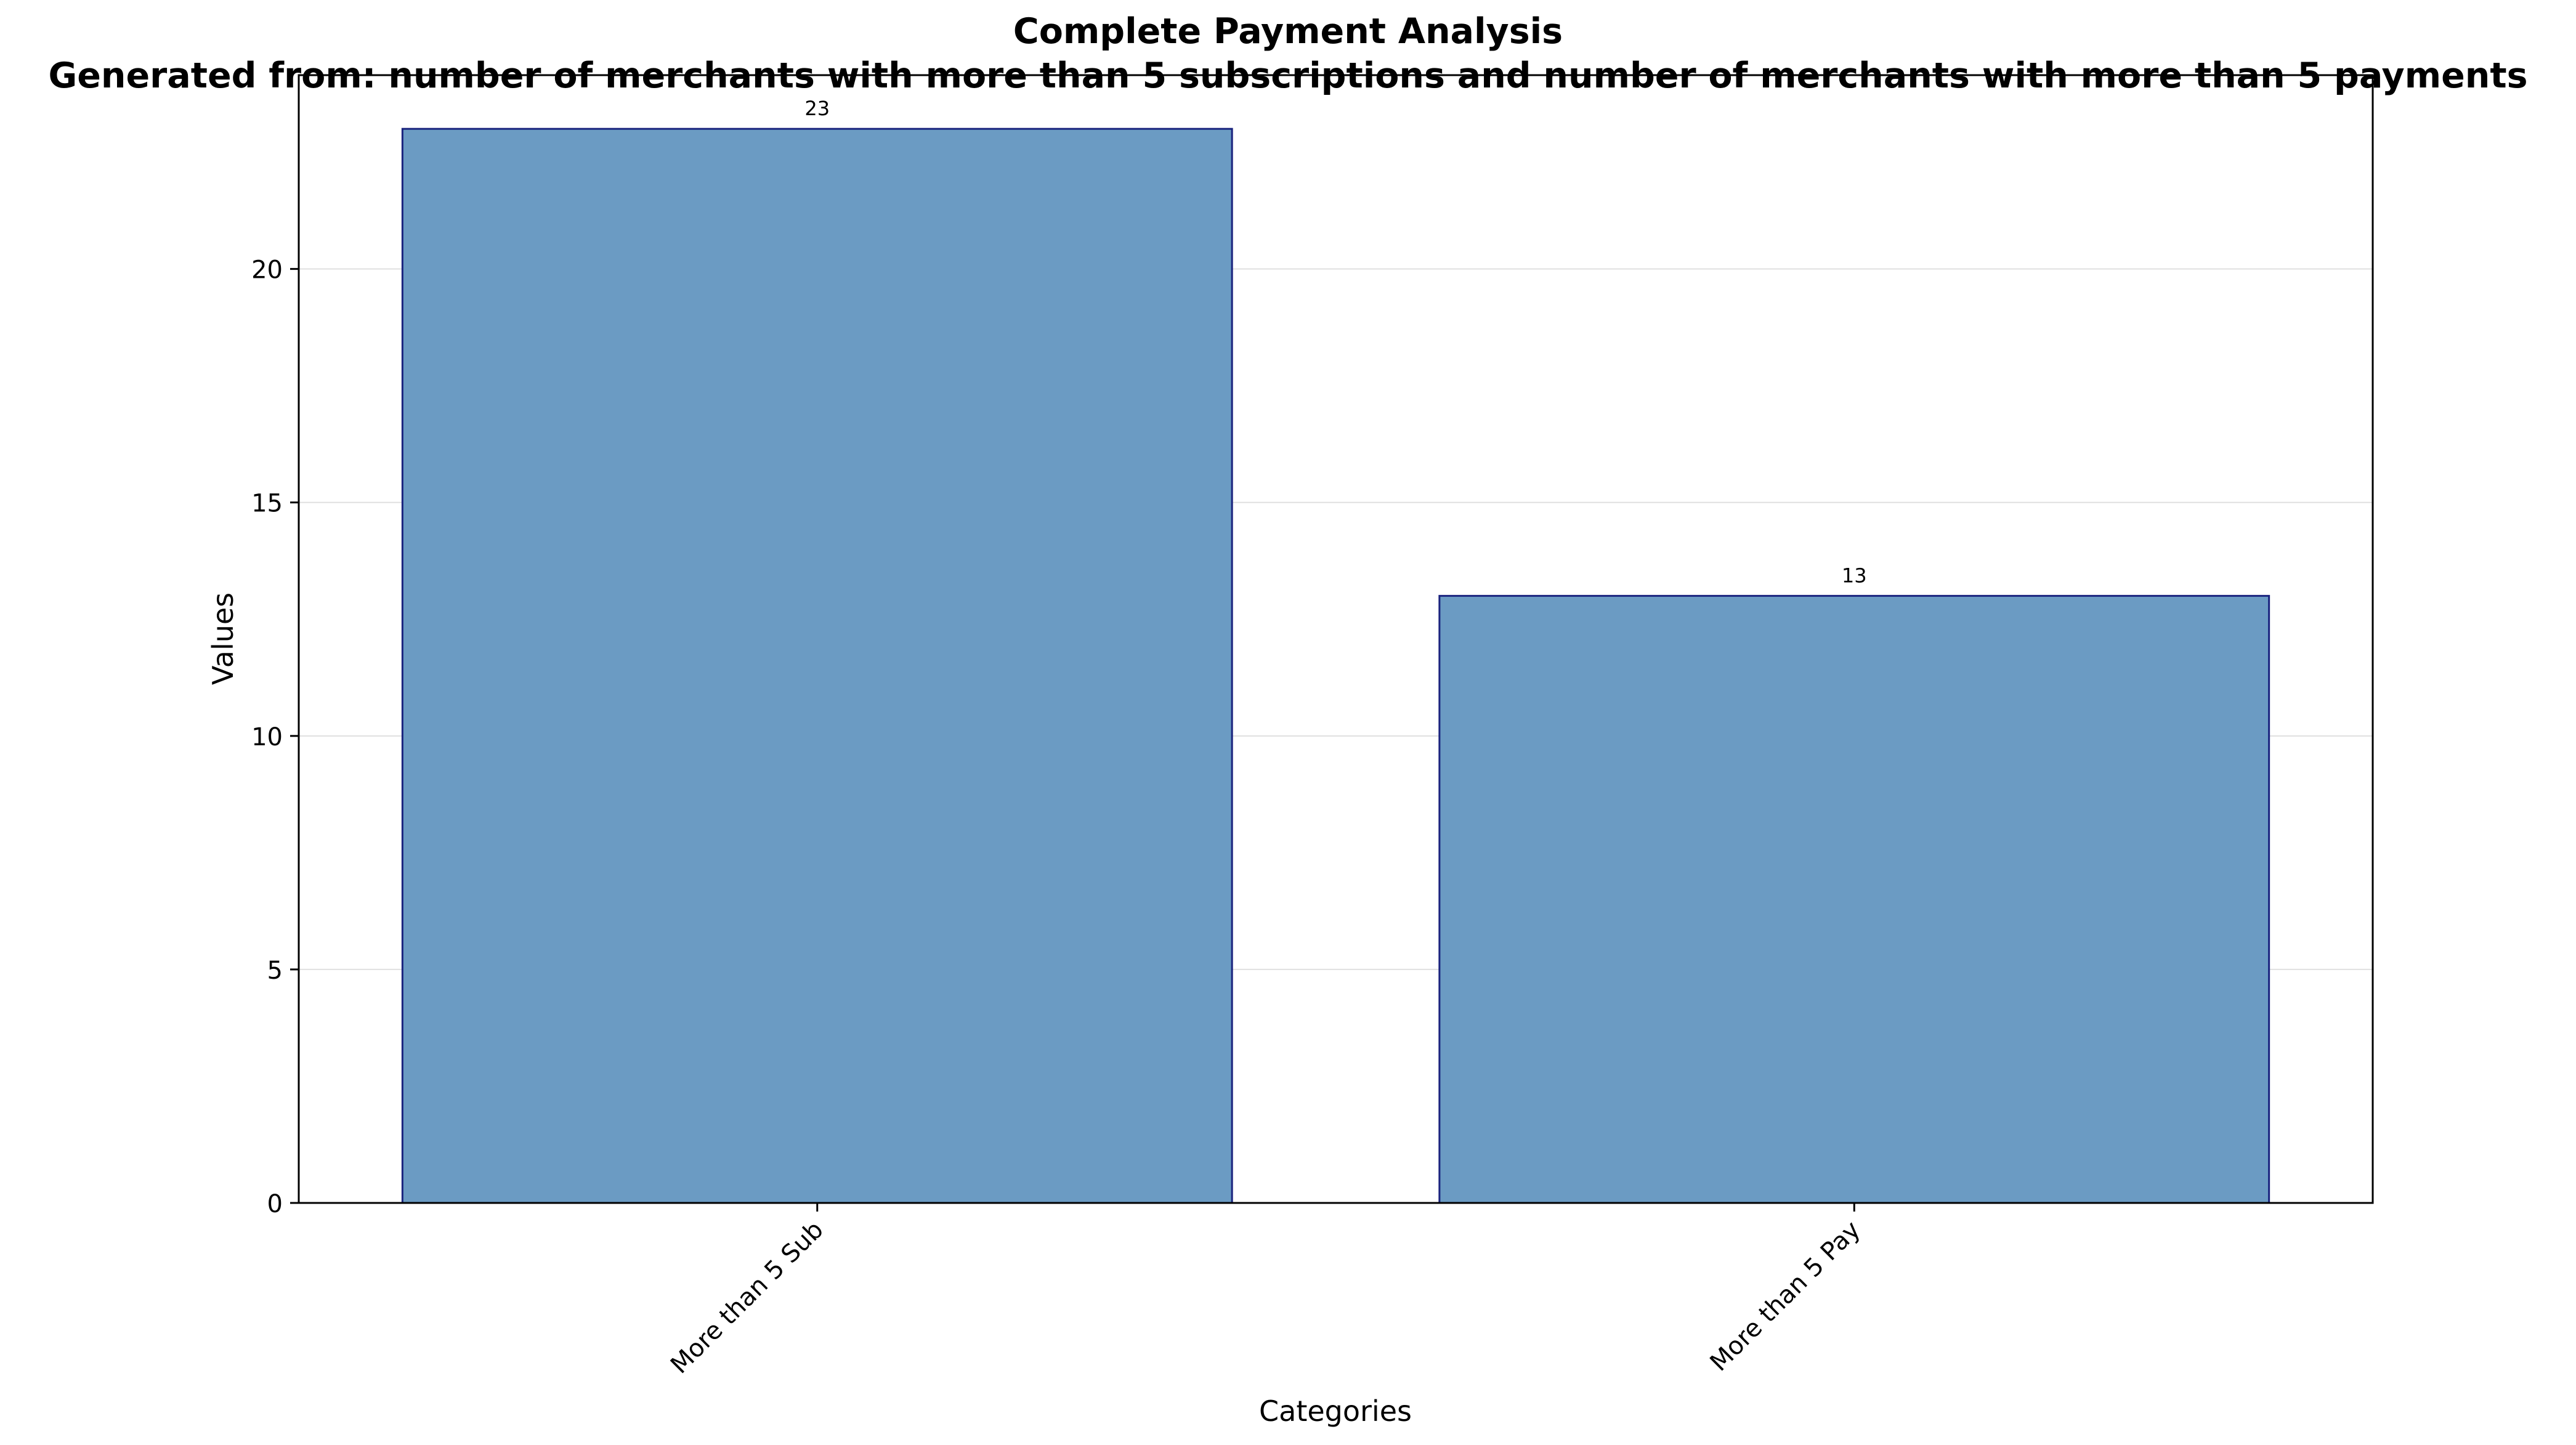 The height and width of the screenshot is (1445, 2576). What do you see at coordinates (817, 108) in the screenshot?
I see `bar-value-label: 23` at bounding box center [817, 108].